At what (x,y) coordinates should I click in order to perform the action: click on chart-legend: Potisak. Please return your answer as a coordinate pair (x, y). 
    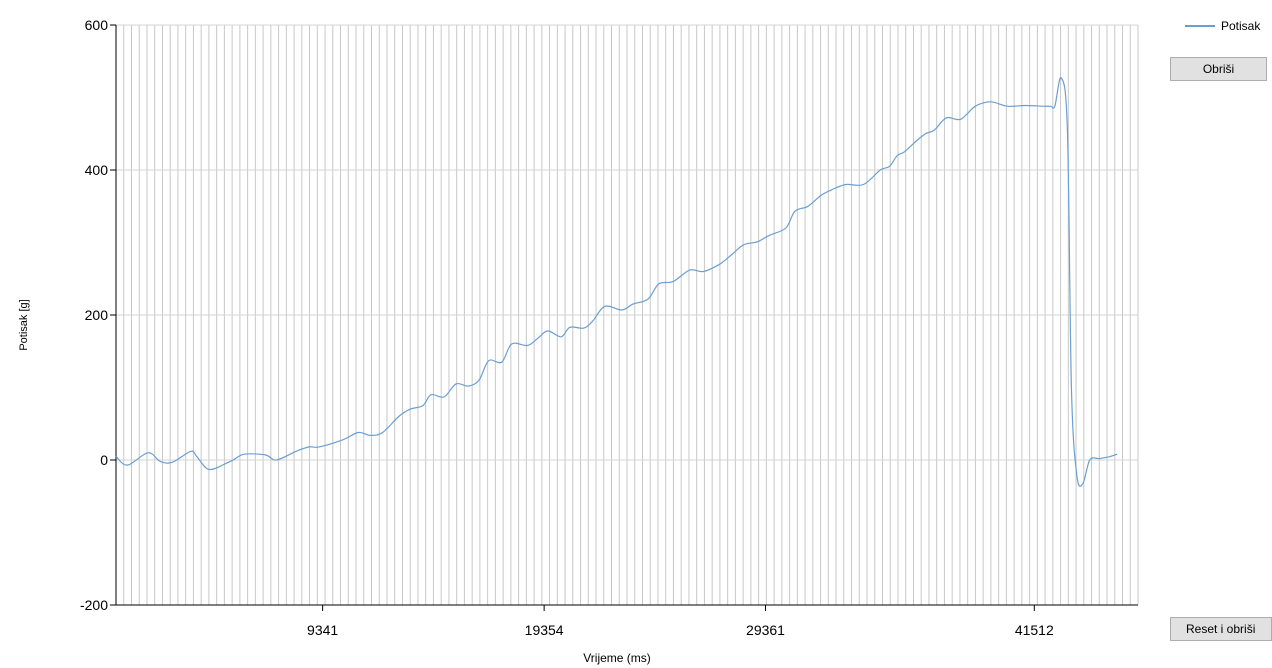
    Looking at the image, I should click on (1222, 26).